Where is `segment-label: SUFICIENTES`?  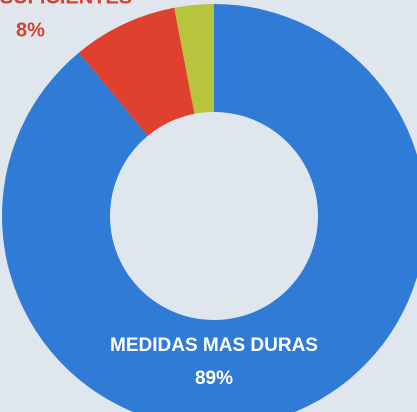 segment-label: SUFICIENTES is located at coordinates (66, 4).